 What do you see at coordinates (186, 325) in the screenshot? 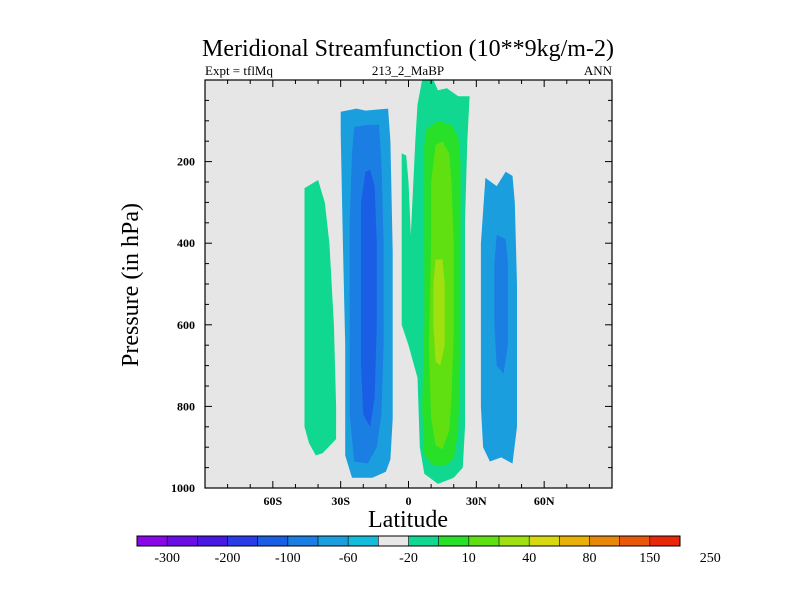
I see `y-tick-label: 600` at bounding box center [186, 325].